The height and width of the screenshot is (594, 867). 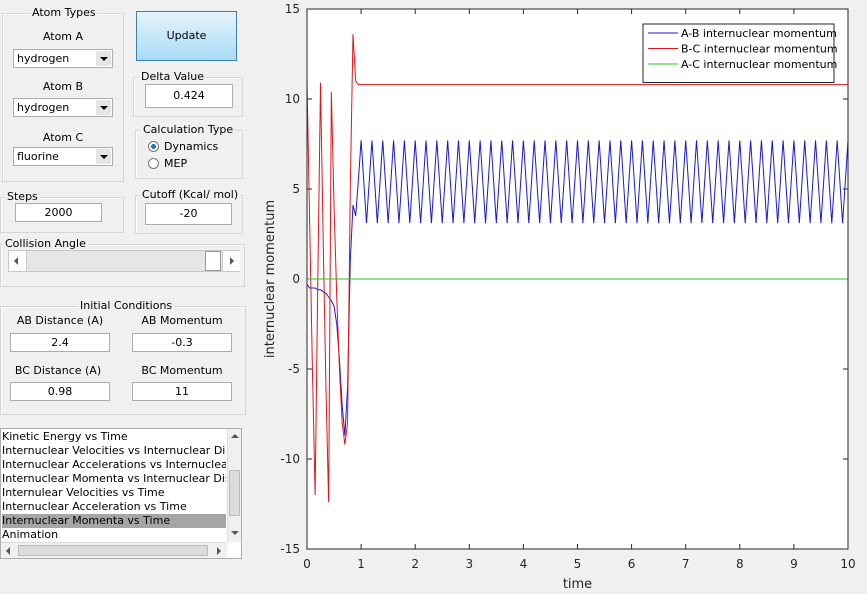 I want to click on panel-title: Cutoff (Kcal/ mol), so click(x=190, y=194).